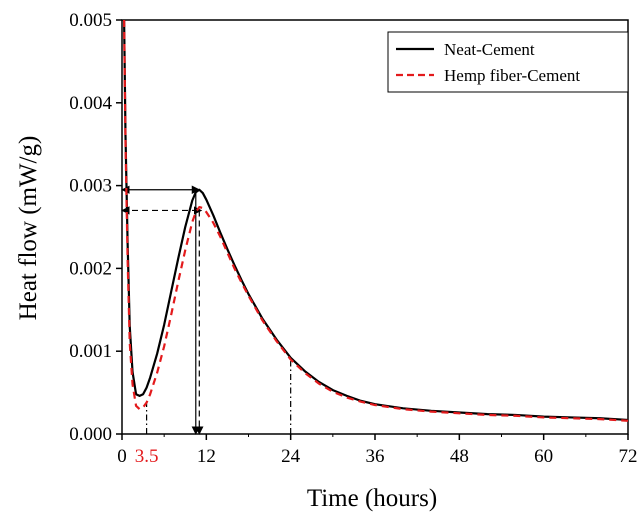 The image size is (642, 517). Describe the element at coordinates (90, 20) in the screenshot. I see `y-tick-label: 0.005` at that location.